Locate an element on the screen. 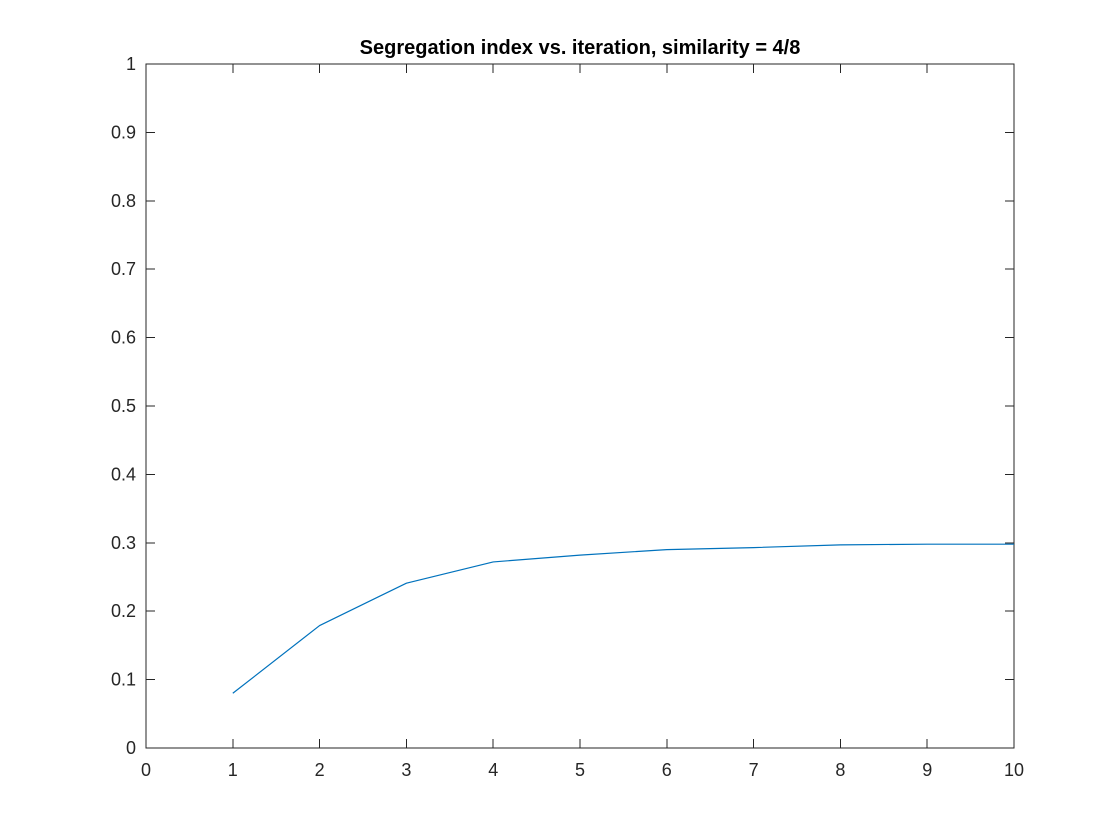  y-tick-label: 0.8 is located at coordinates (123, 201).